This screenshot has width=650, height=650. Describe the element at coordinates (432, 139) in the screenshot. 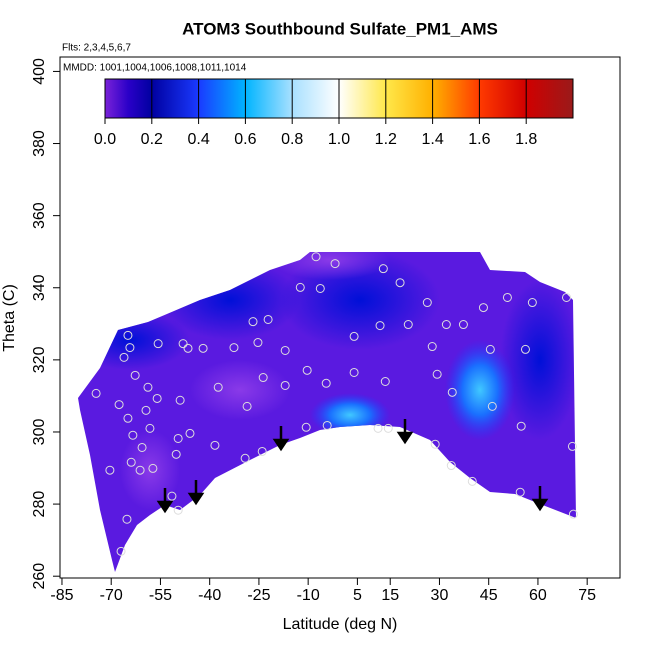

I see `colorbar-tick-label: 1.4` at that location.